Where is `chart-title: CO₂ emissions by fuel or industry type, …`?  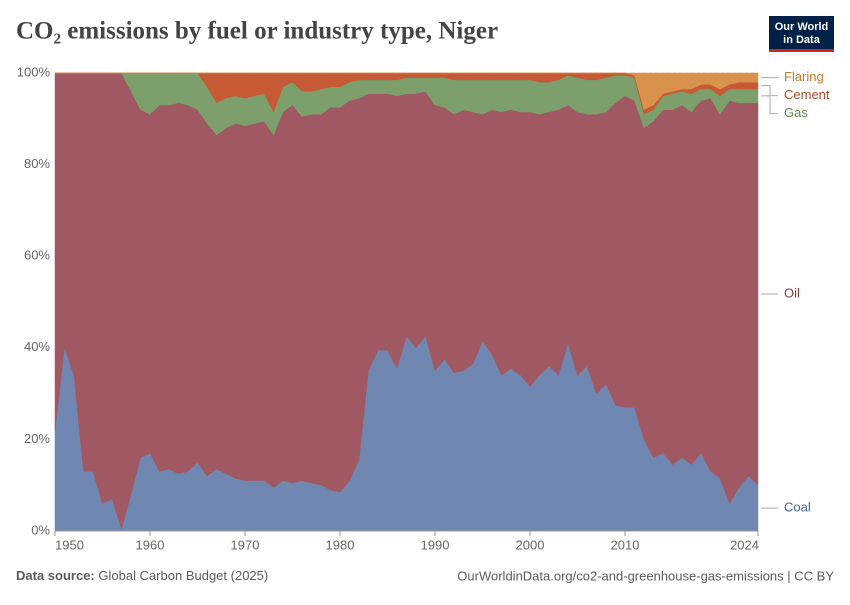
chart-title: CO₂ emissions by fuel or industry type, … is located at coordinates (257, 31).